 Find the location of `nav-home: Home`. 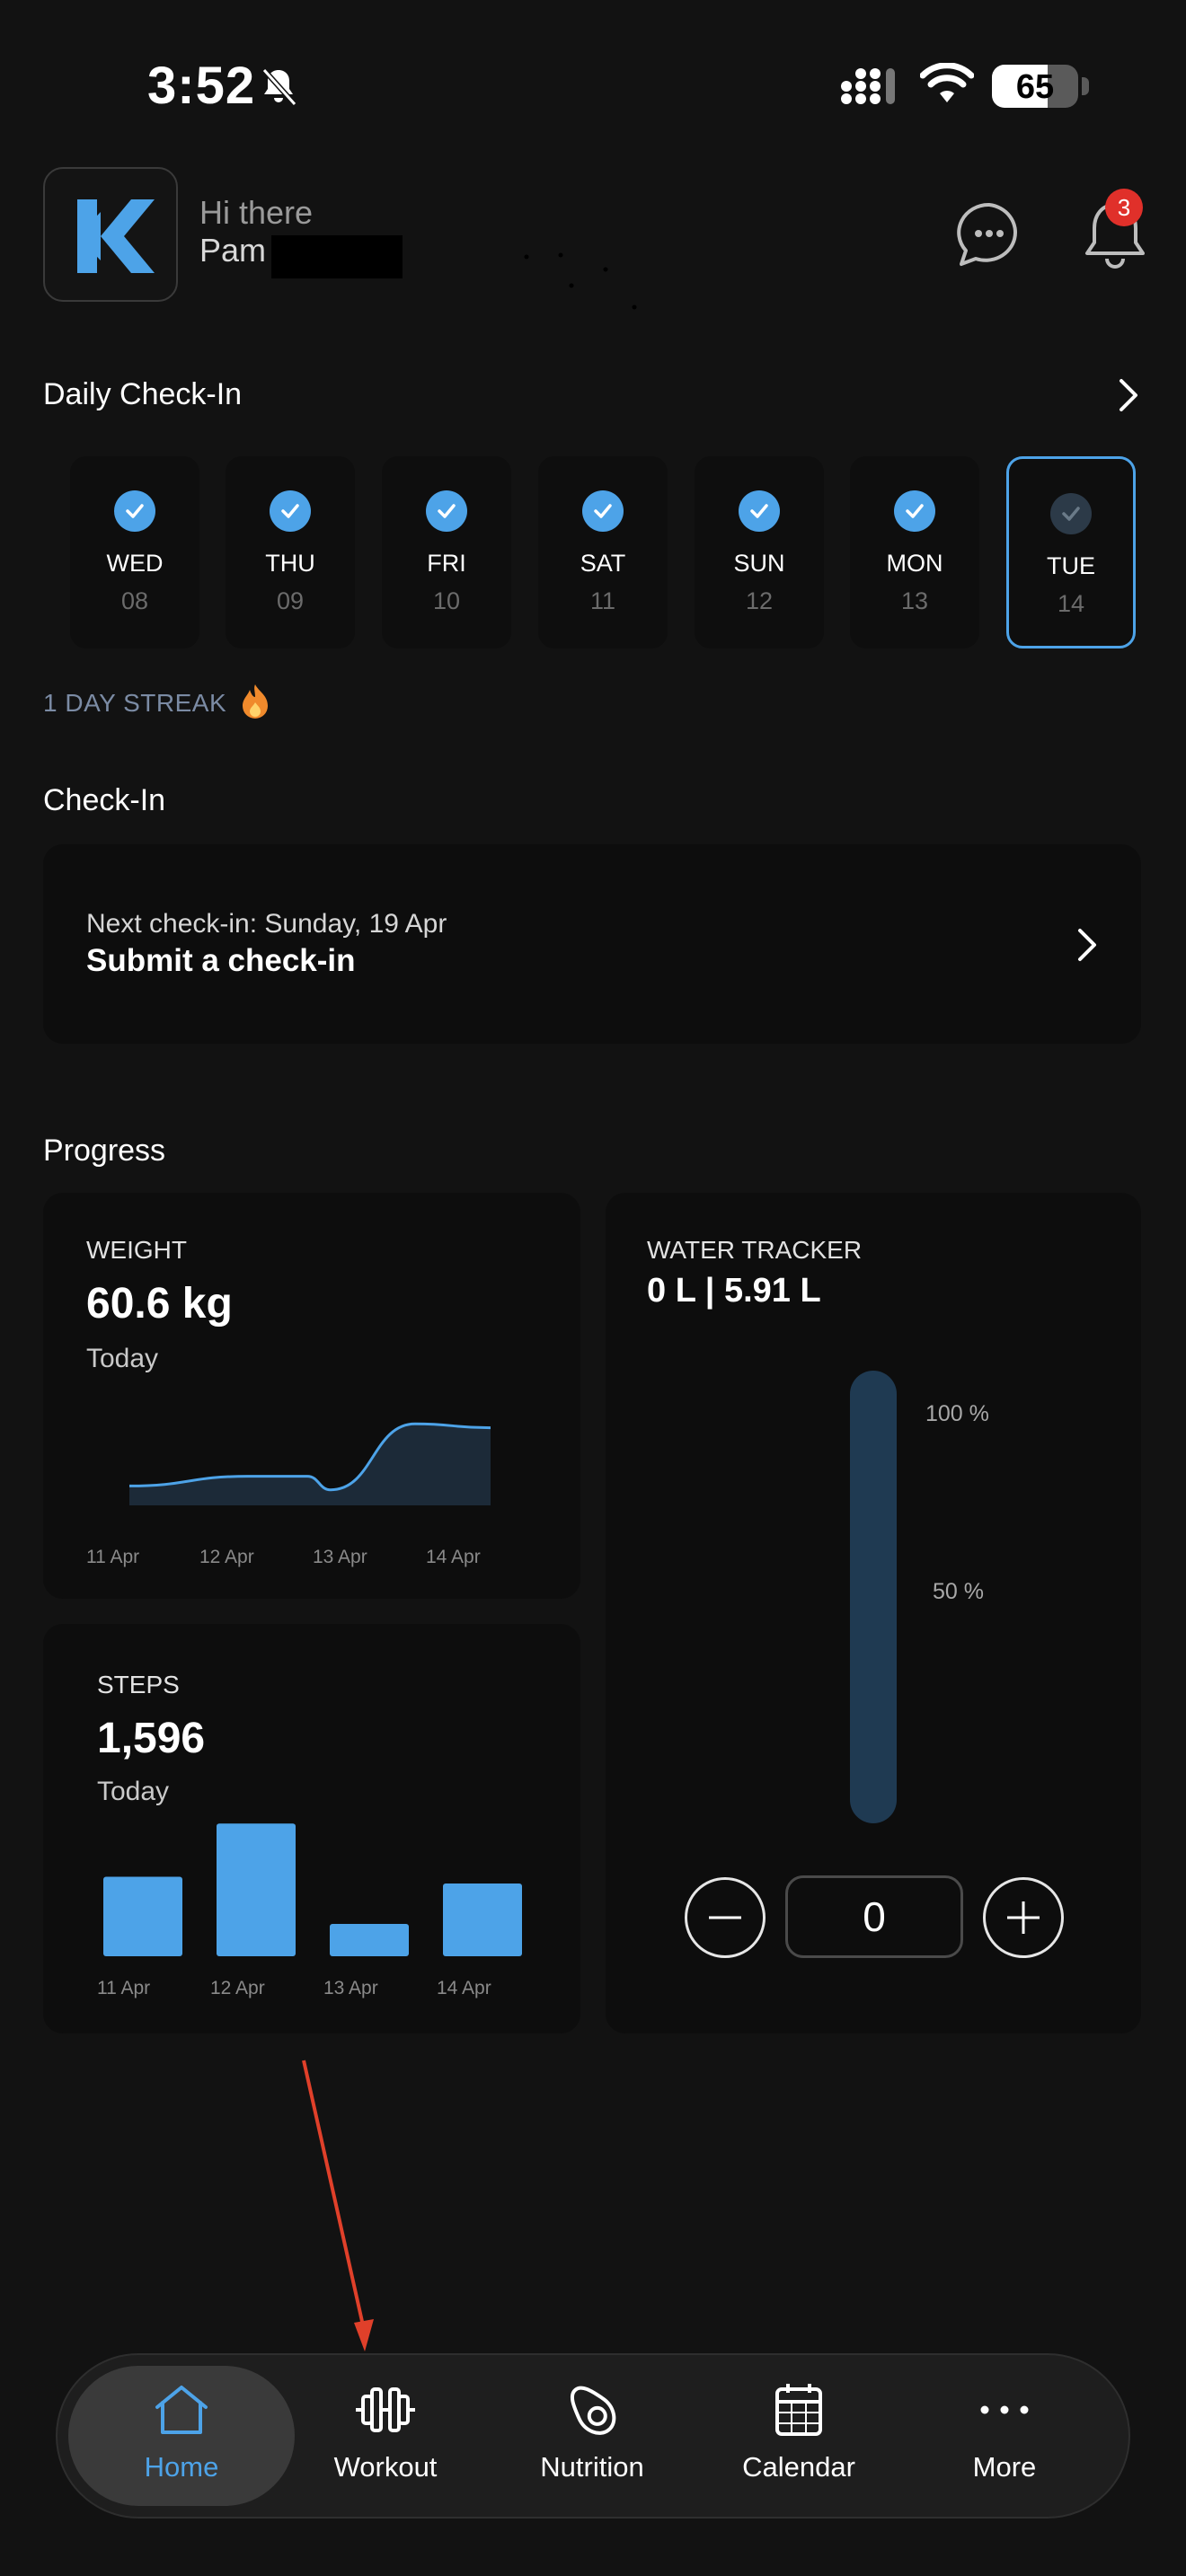

nav-home: Home is located at coordinates (181, 2432).